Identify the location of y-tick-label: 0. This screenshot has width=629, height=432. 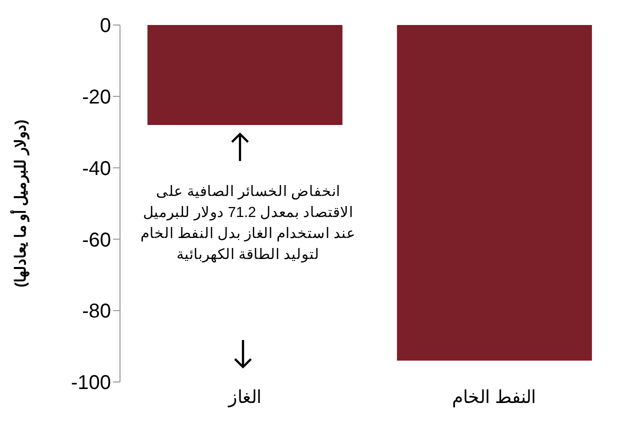
(105, 26).